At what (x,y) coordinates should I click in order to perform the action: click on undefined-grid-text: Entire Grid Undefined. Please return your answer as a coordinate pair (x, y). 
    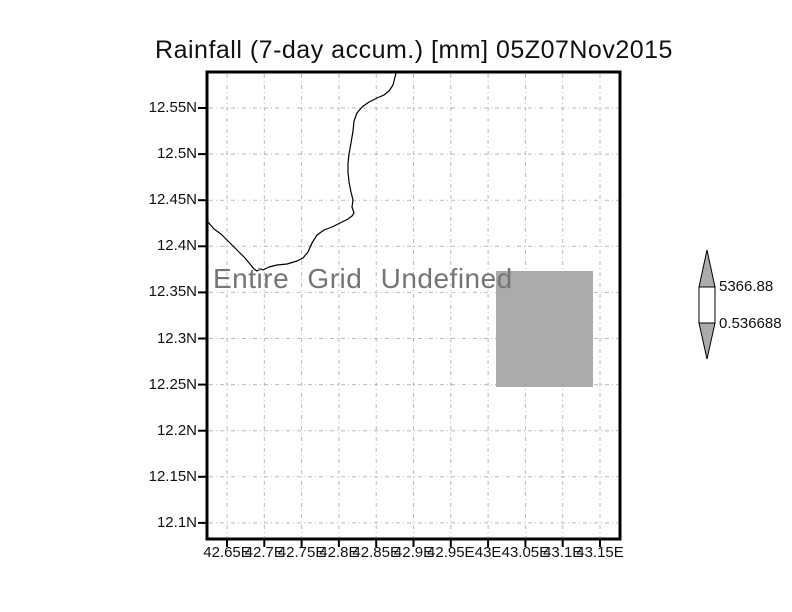
    Looking at the image, I should click on (363, 278).